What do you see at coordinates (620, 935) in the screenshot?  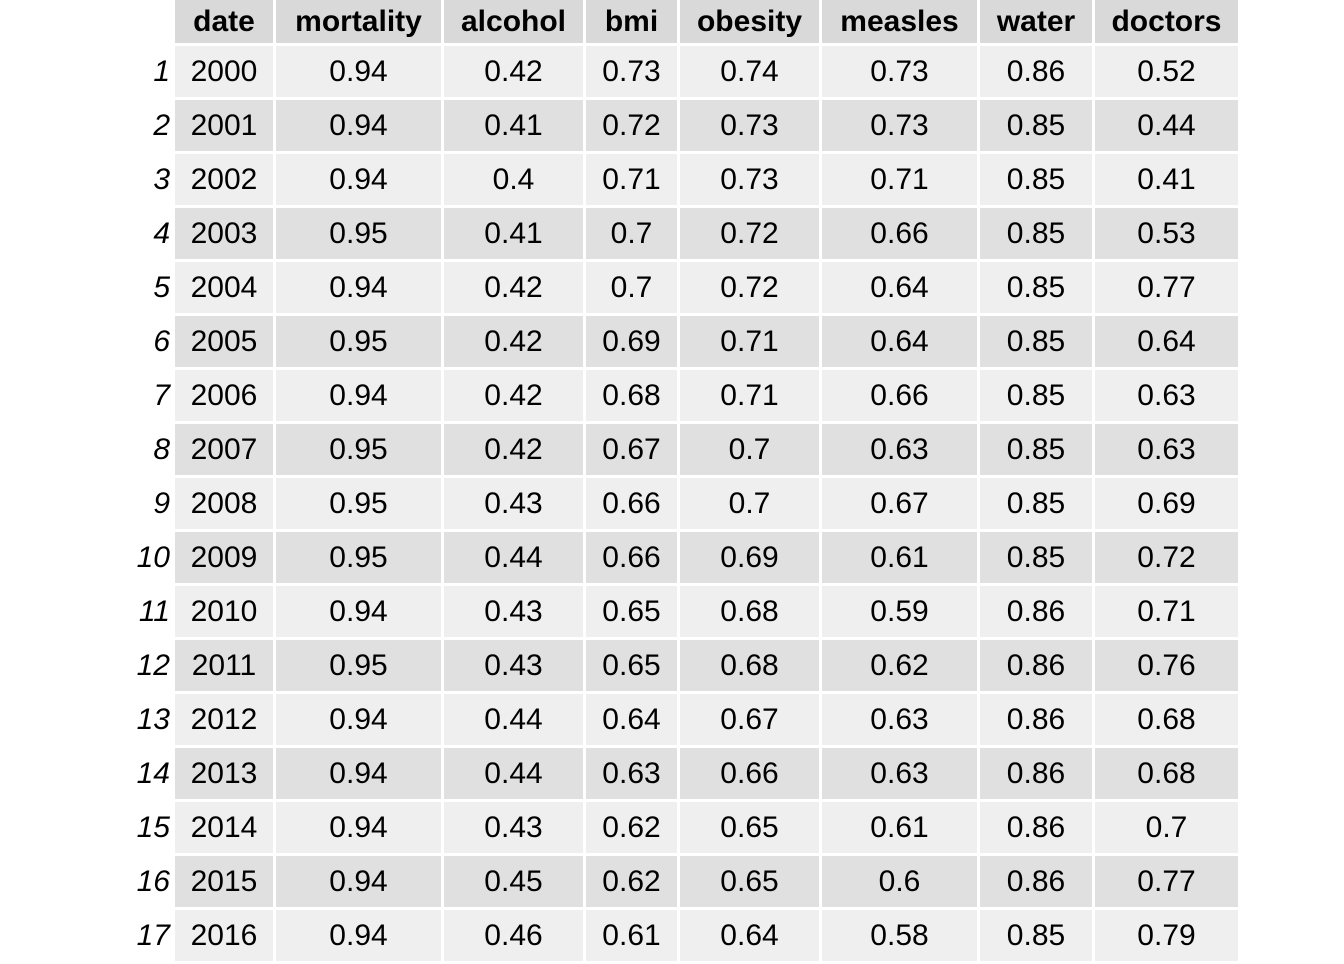 I see `table-row: 17 2016 0.94 0.46 0.61 0.64 0.58 0.85 0.79` at bounding box center [620, 935].